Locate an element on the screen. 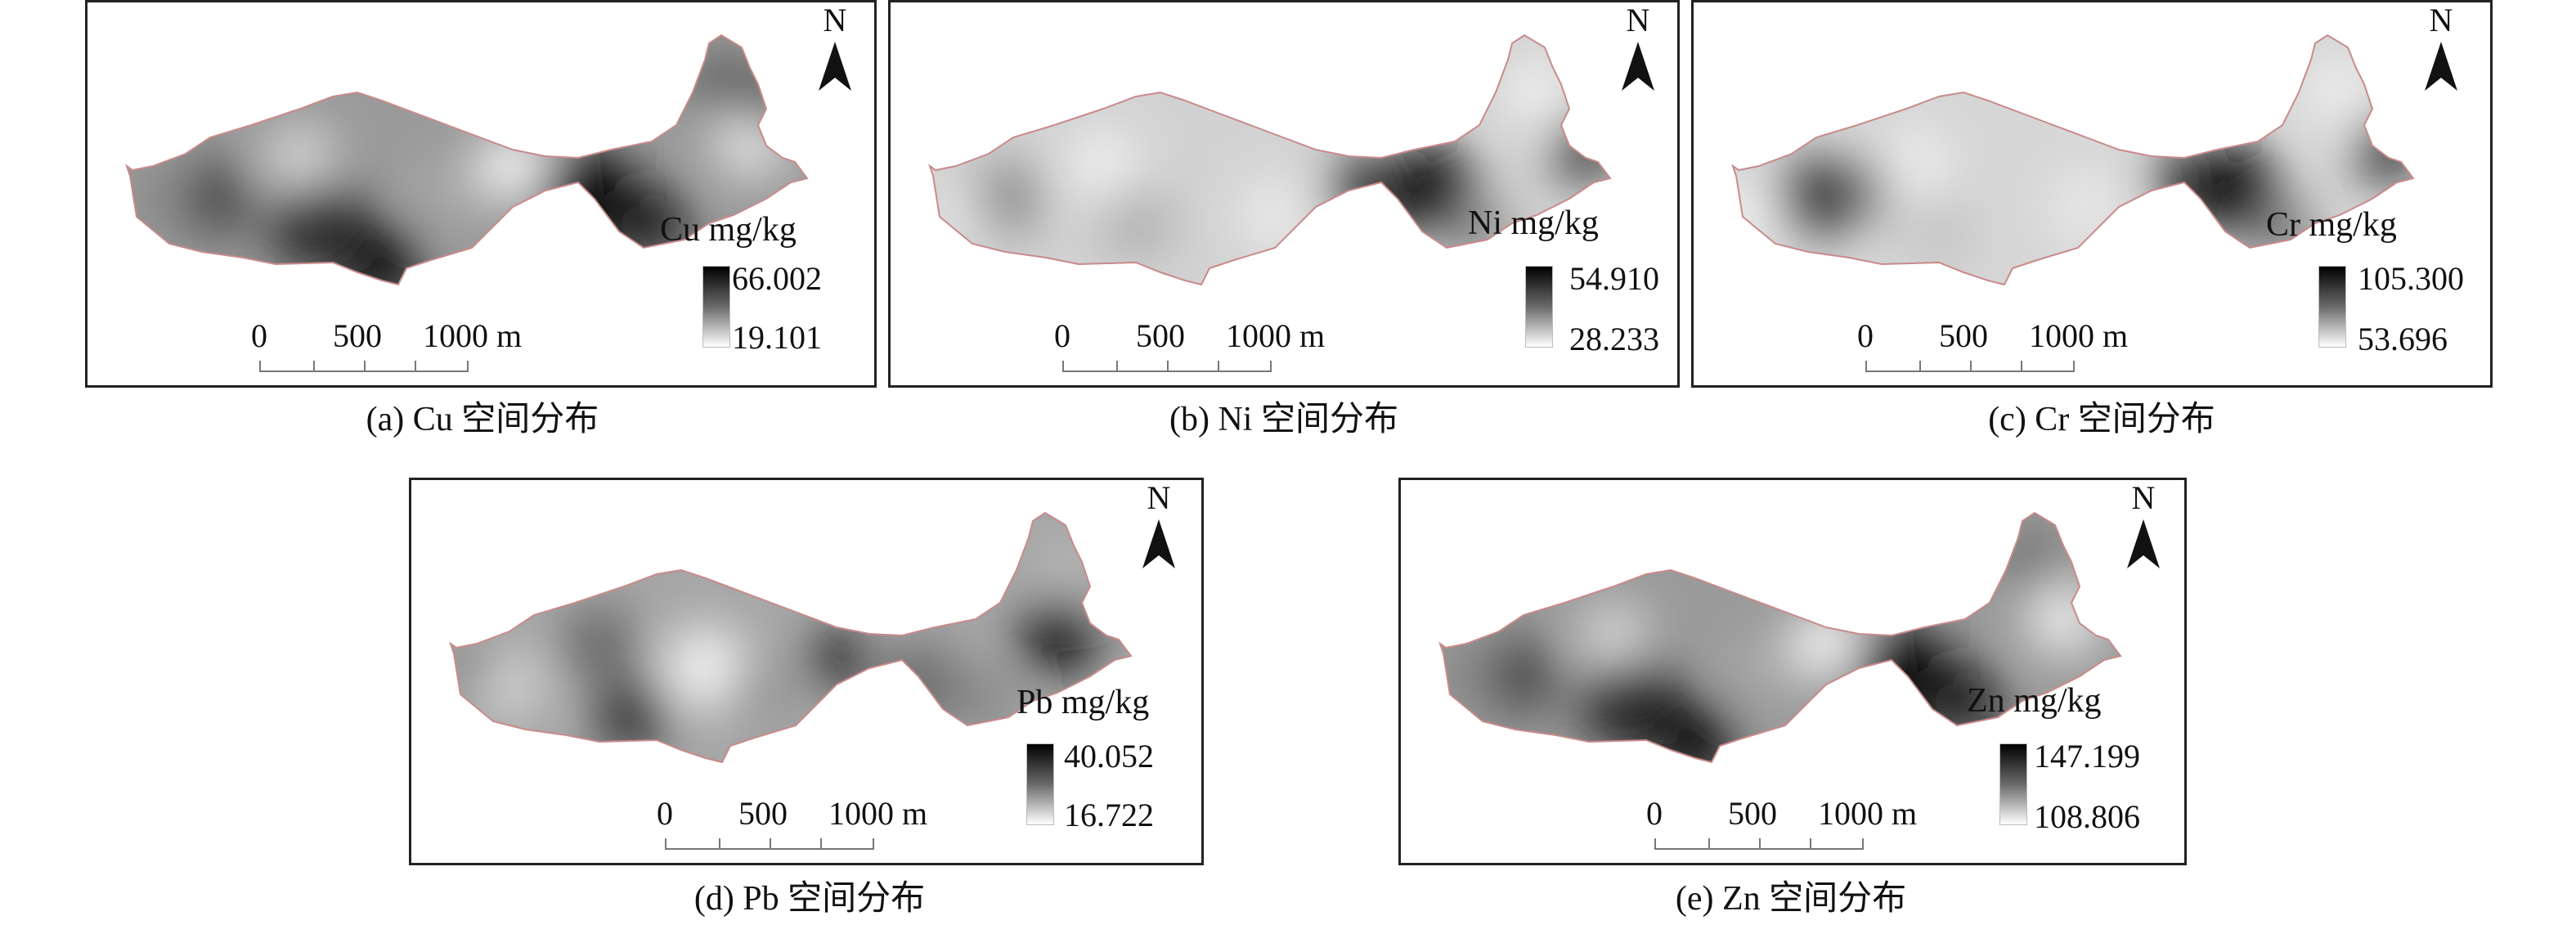  legend-title: Zn mg/kg is located at coordinates (2035, 701).